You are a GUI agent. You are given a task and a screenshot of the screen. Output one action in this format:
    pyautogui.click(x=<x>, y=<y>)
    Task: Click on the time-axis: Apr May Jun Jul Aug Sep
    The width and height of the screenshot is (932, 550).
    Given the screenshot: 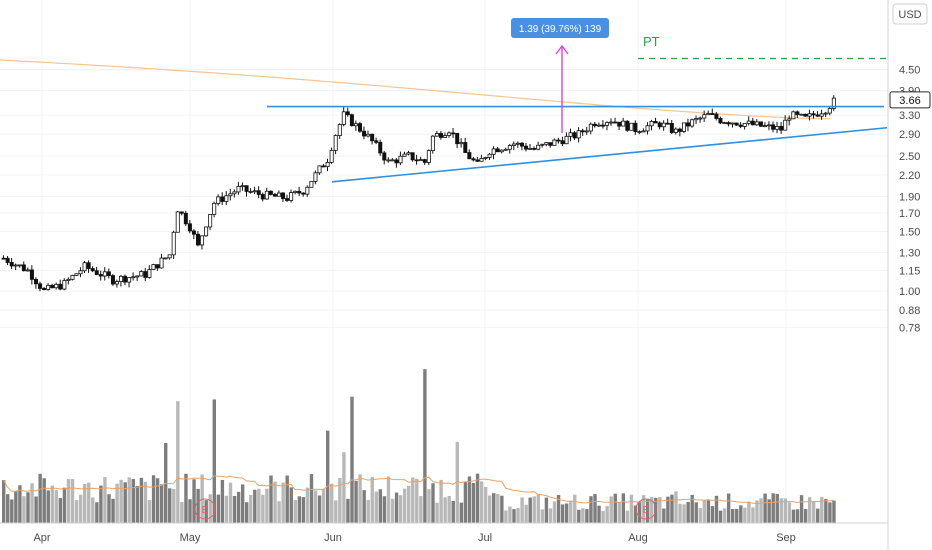 What is the action you would take?
    pyautogui.click(x=414, y=538)
    